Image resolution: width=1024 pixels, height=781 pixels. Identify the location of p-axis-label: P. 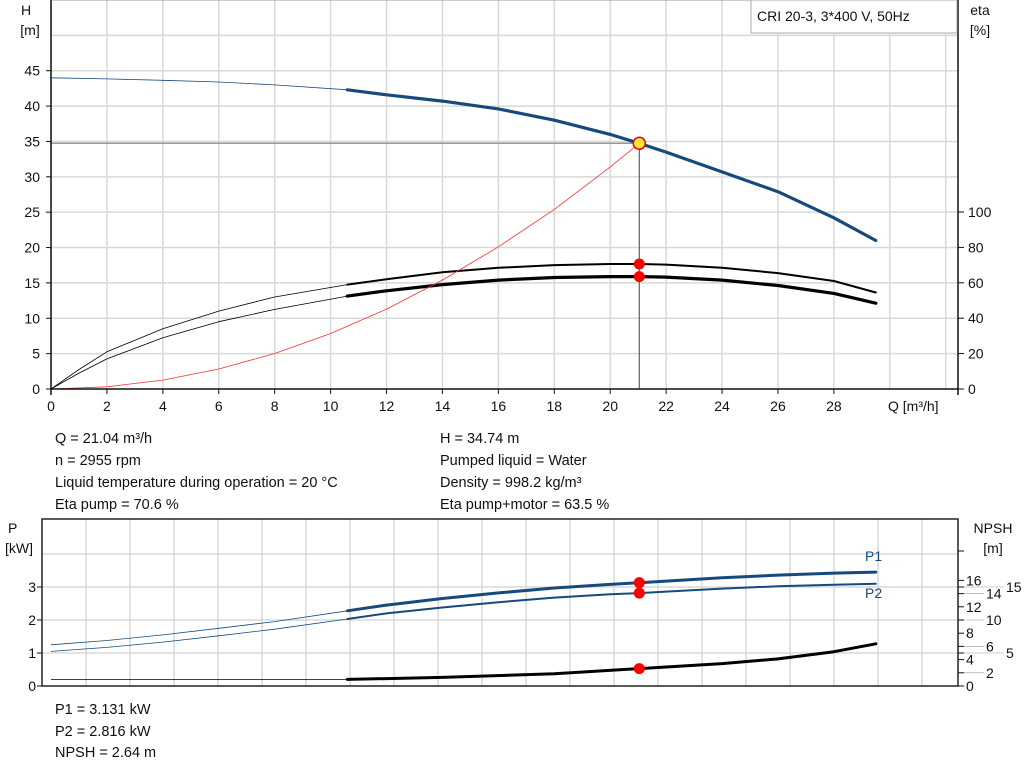
(12, 528).